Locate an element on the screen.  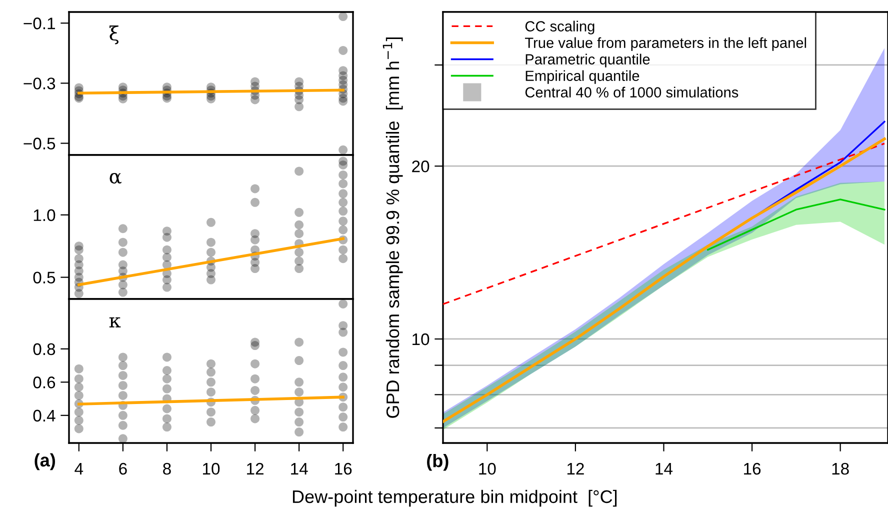
legend-label: Parametric quantile is located at coordinates (588, 61).